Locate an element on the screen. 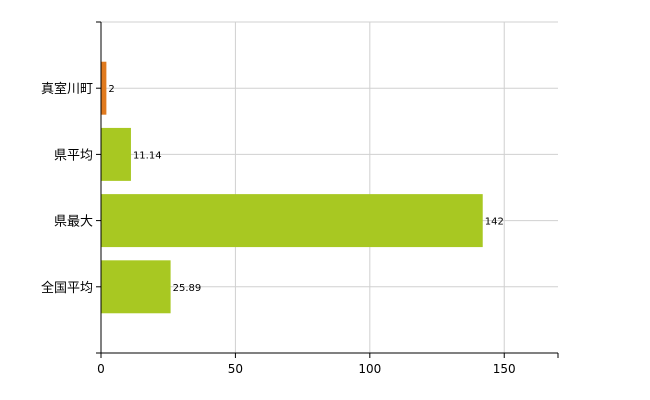 Image resolution: width=650 pixels, height=400 pixels. x-tick-label: 0 is located at coordinates (101, 369).